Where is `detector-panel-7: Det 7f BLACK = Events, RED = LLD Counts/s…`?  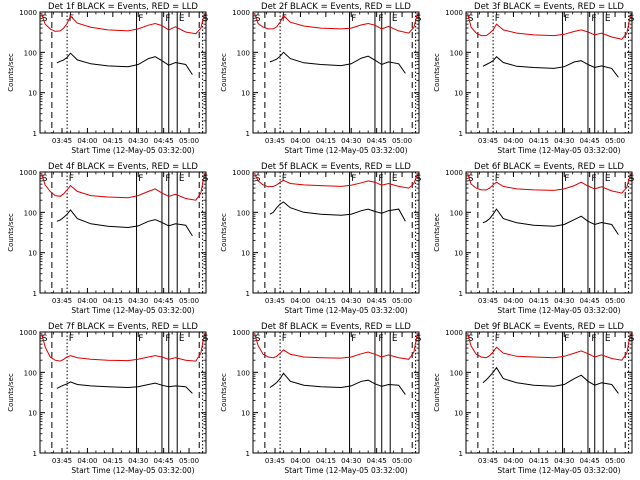 detector-panel-7: Det 7f BLACK = Events, RED = LLD Counts/s… is located at coordinates (108, 398).